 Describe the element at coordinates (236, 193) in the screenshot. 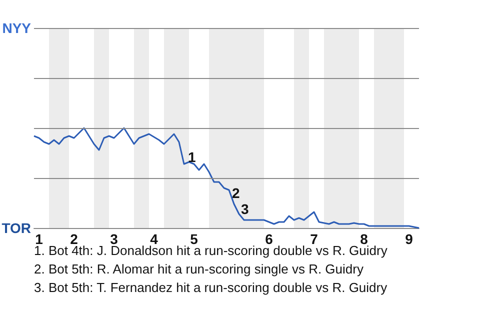

I see `annotation: 2` at that location.